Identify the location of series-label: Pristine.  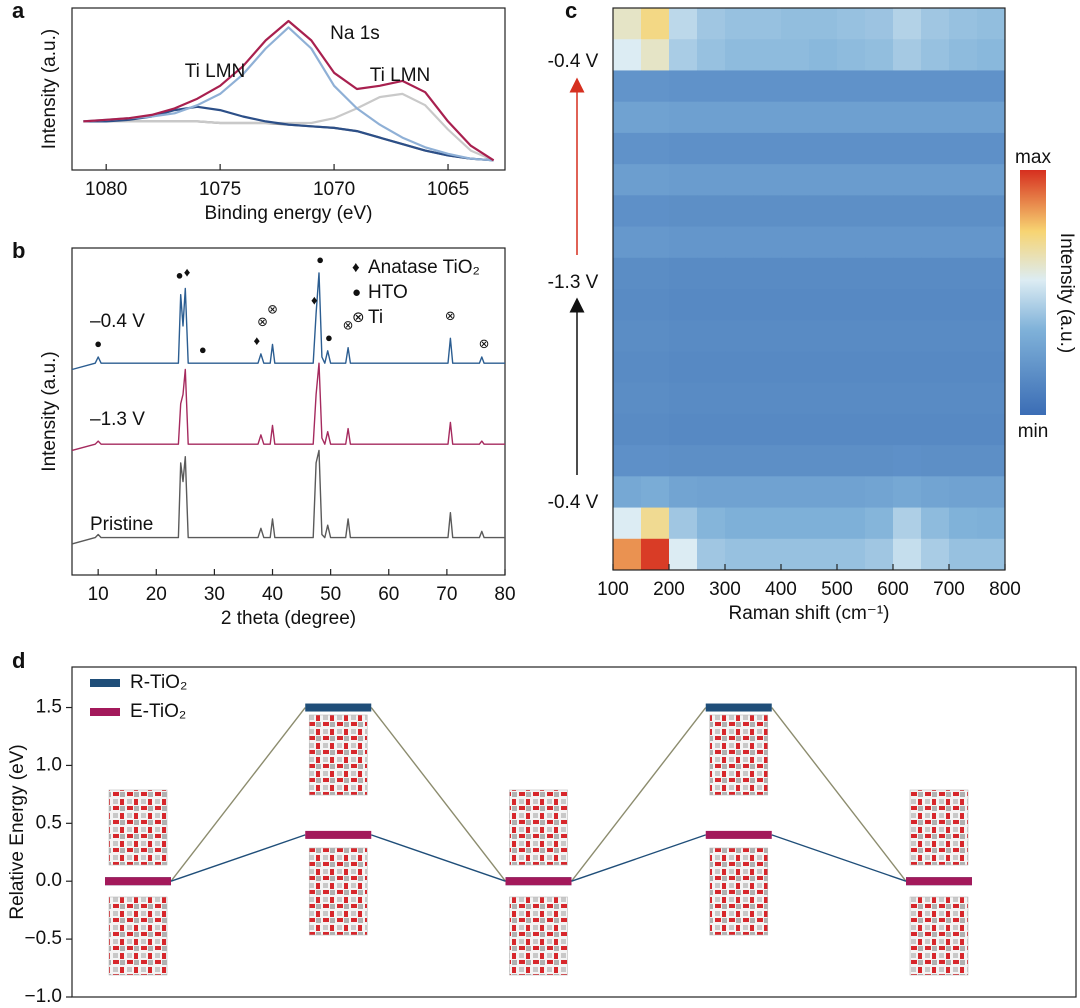
(121, 524).